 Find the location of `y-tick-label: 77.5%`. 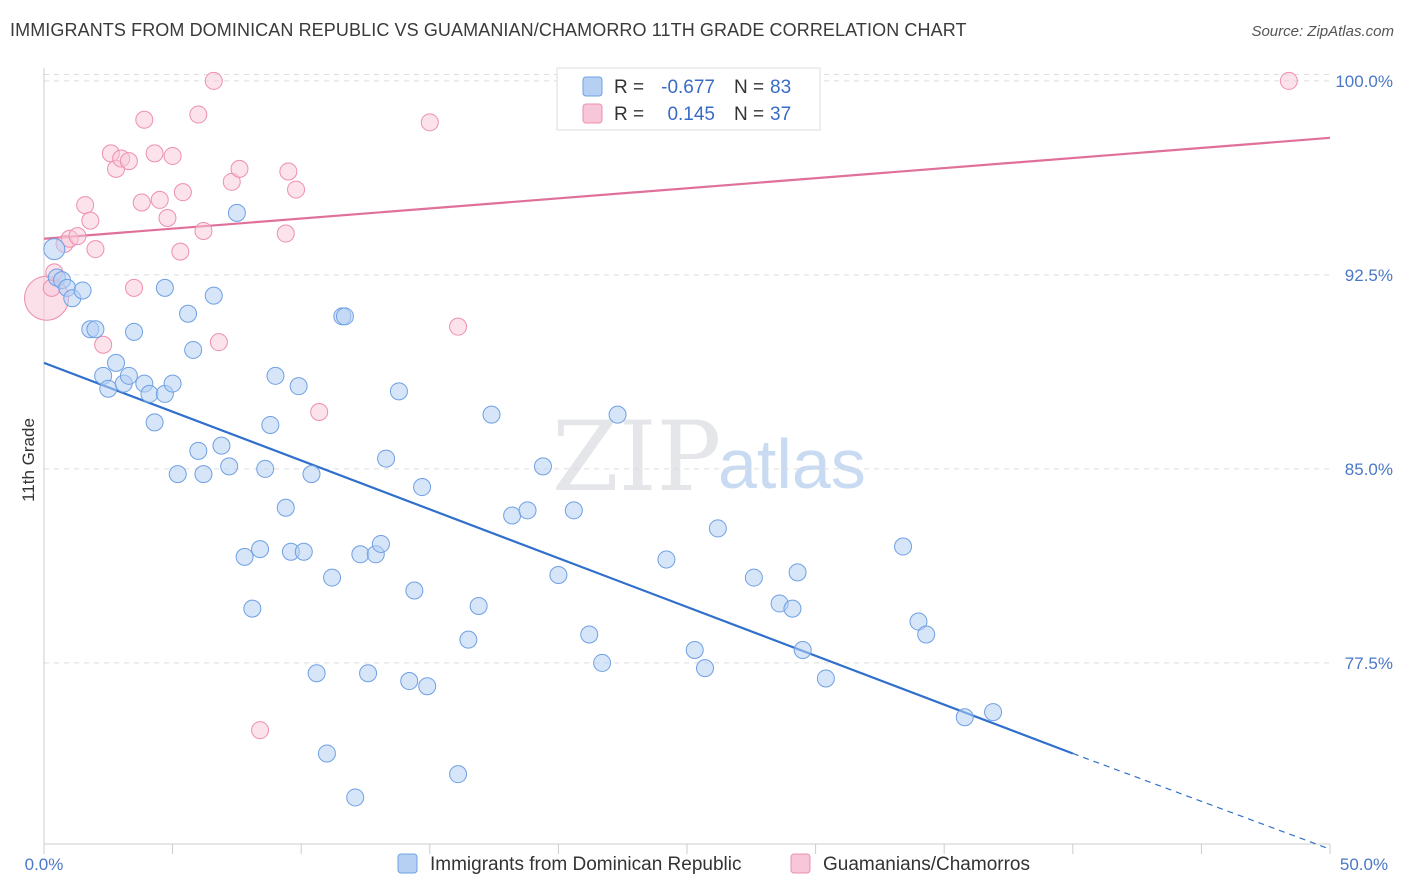

y-tick-label: 77.5% is located at coordinates (1369, 663).